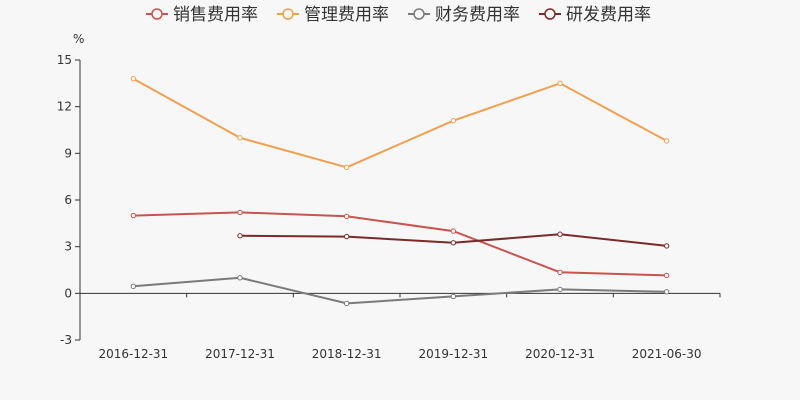  Describe the element at coordinates (560, 354) in the screenshot. I see `x-tick-label: 2020-12-31` at that location.